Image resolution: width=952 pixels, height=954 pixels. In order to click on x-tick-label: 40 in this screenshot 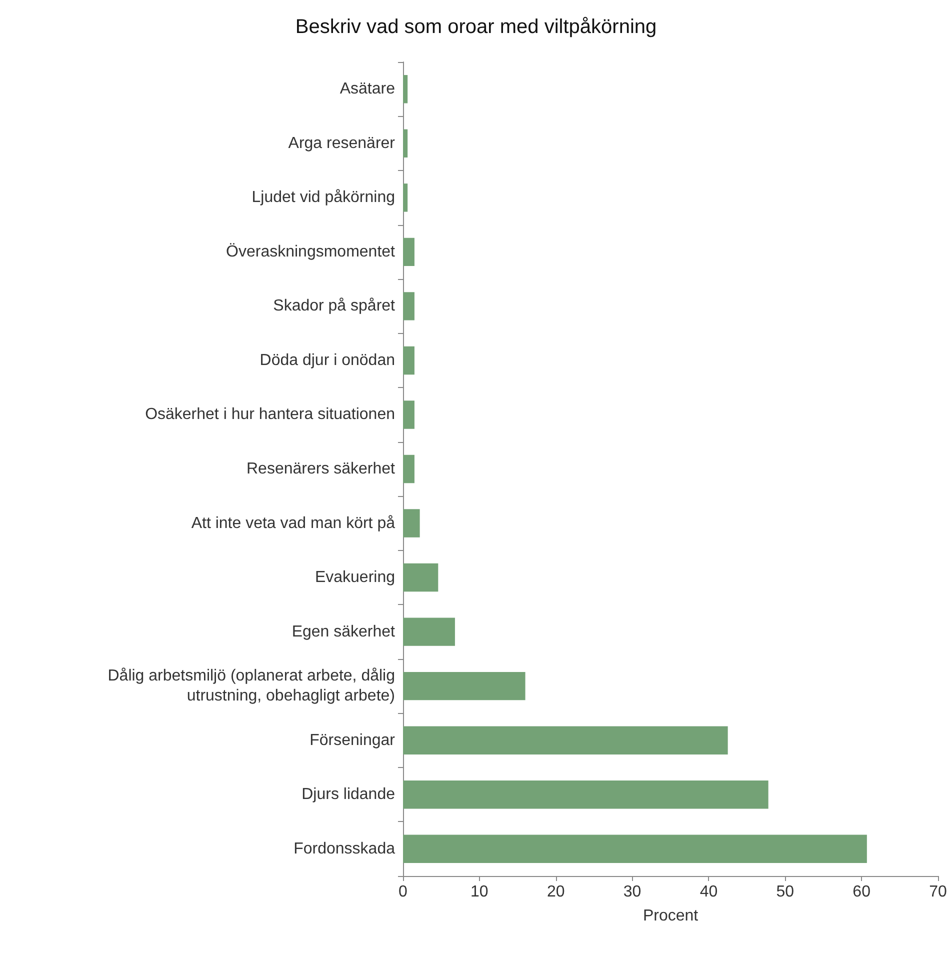, I will do `click(709, 892)`.